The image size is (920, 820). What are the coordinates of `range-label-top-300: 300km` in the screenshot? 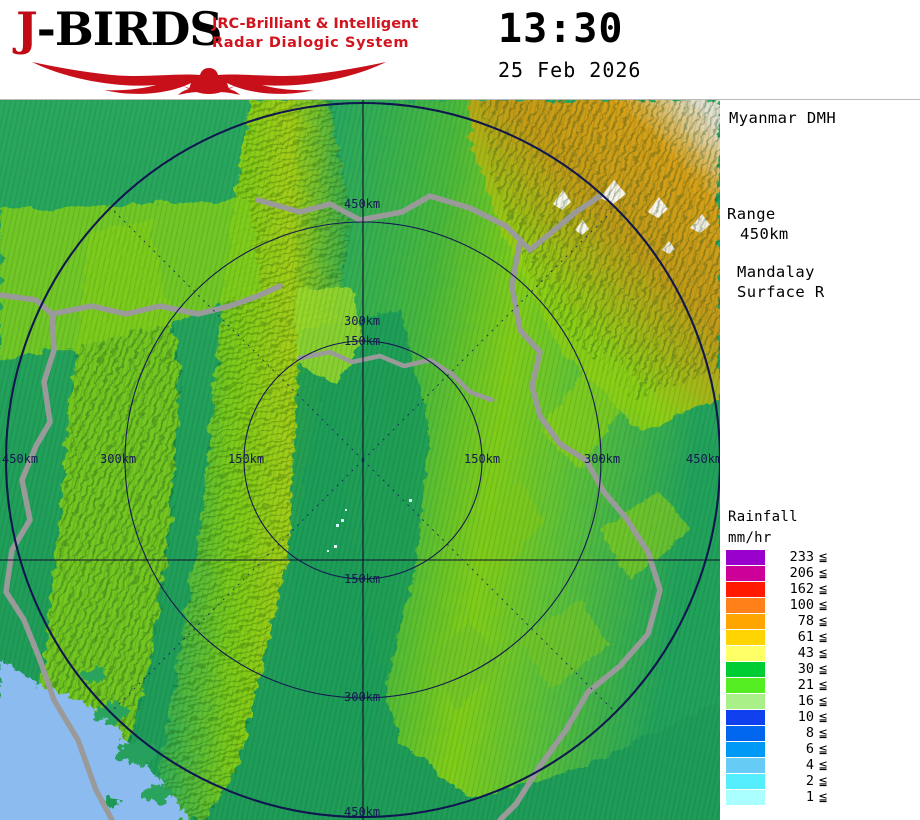 It's located at (362, 321).